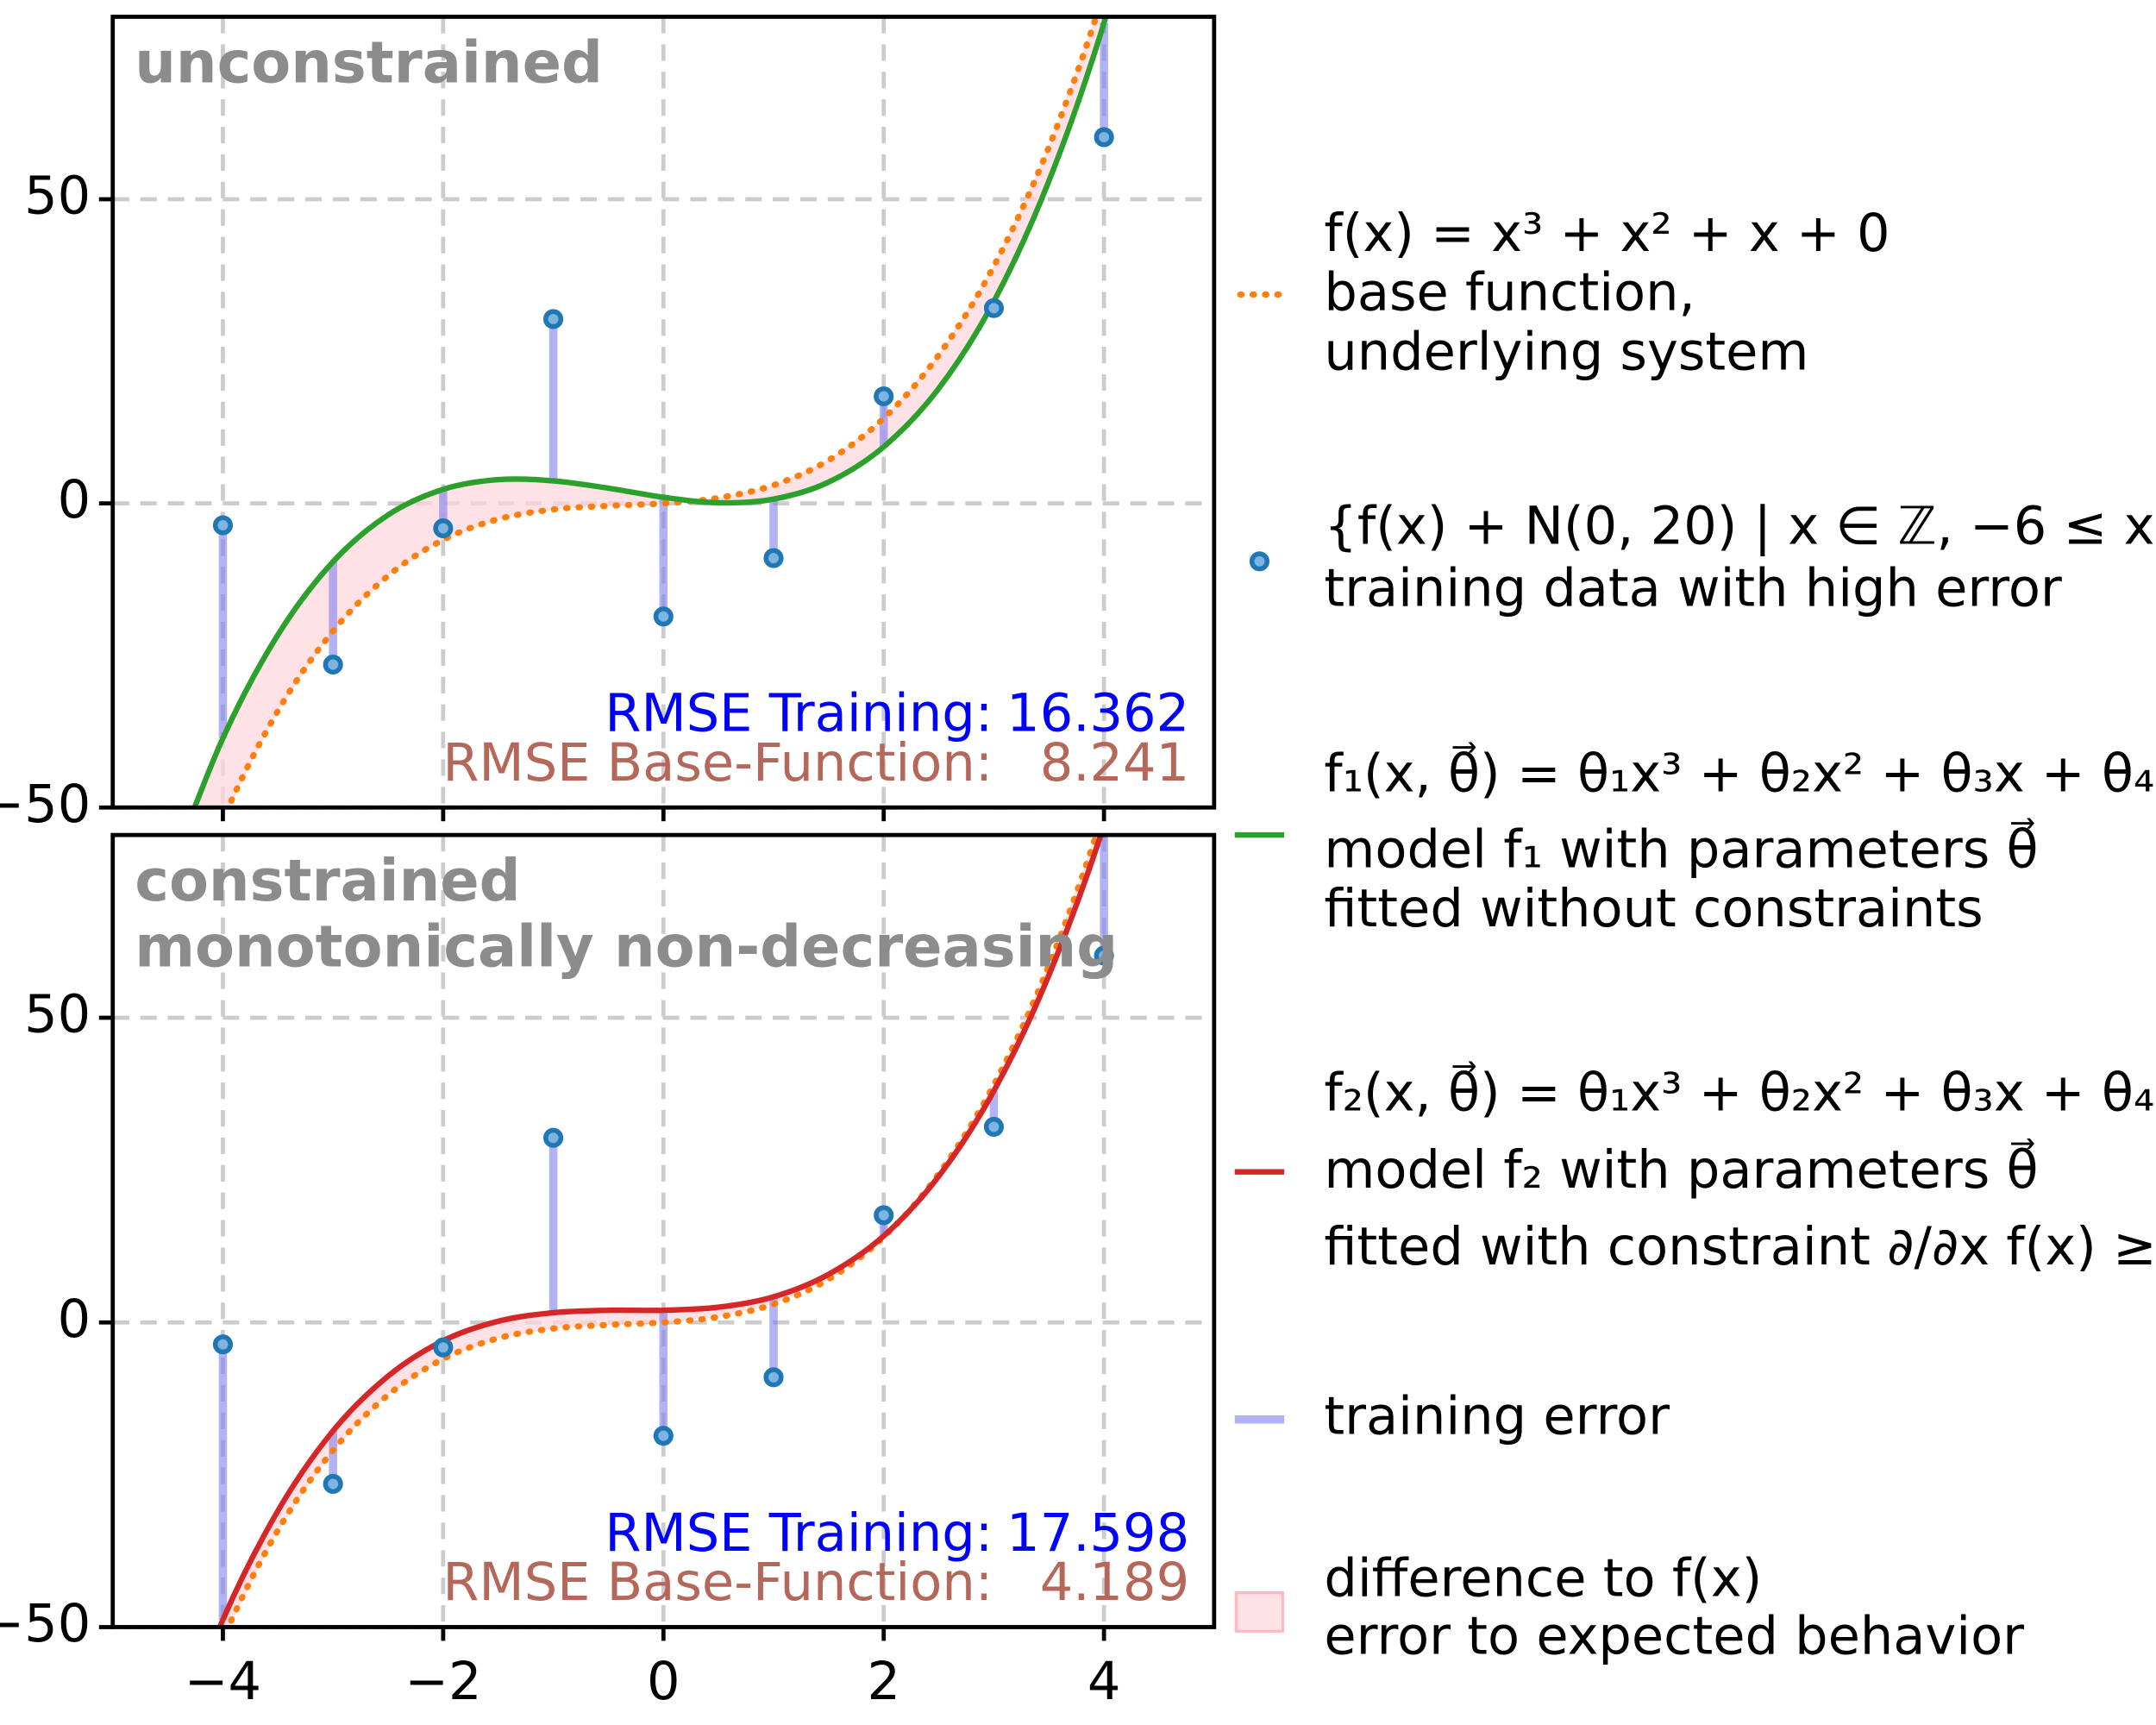  I want to click on x-tick-label: 0, so click(663, 1682).